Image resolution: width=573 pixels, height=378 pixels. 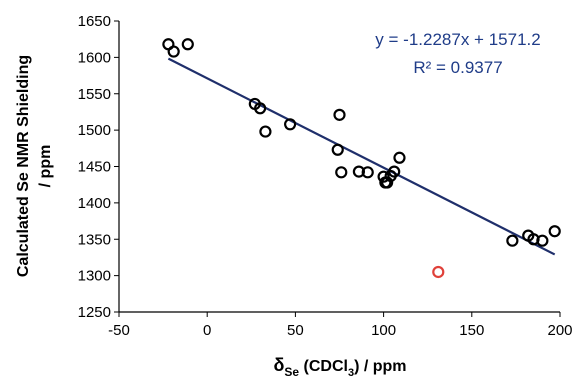 What do you see at coordinates (34, 166) in the screenshot?
I see `y-axis-title: Calculated Se NMR Shielding / ppm` at bounding box center [34, 166].